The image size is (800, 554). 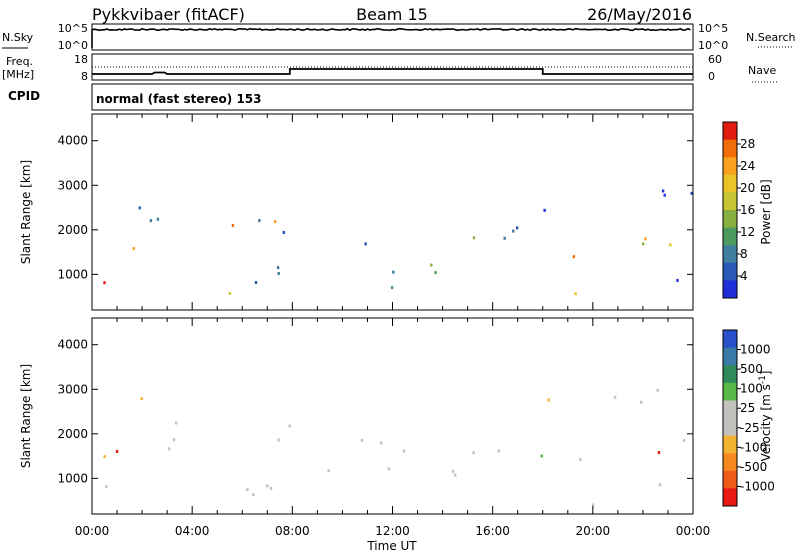 What do you see at coordinates (750, 428) in the screenshot?
I see `colorbar-tick-label: -25` at bounding box center [750, 428].